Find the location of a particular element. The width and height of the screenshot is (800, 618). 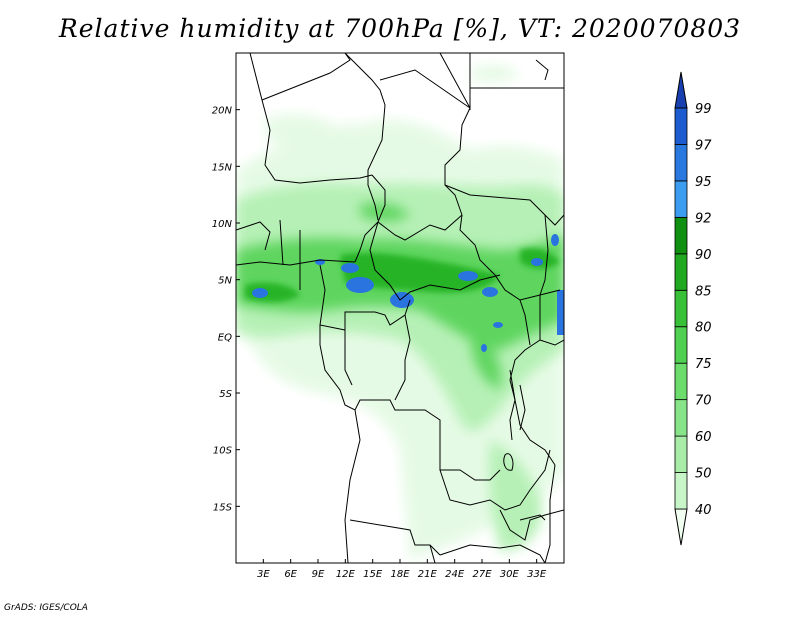

lat-tick-label: 20N is located at coordinates (222, 111).